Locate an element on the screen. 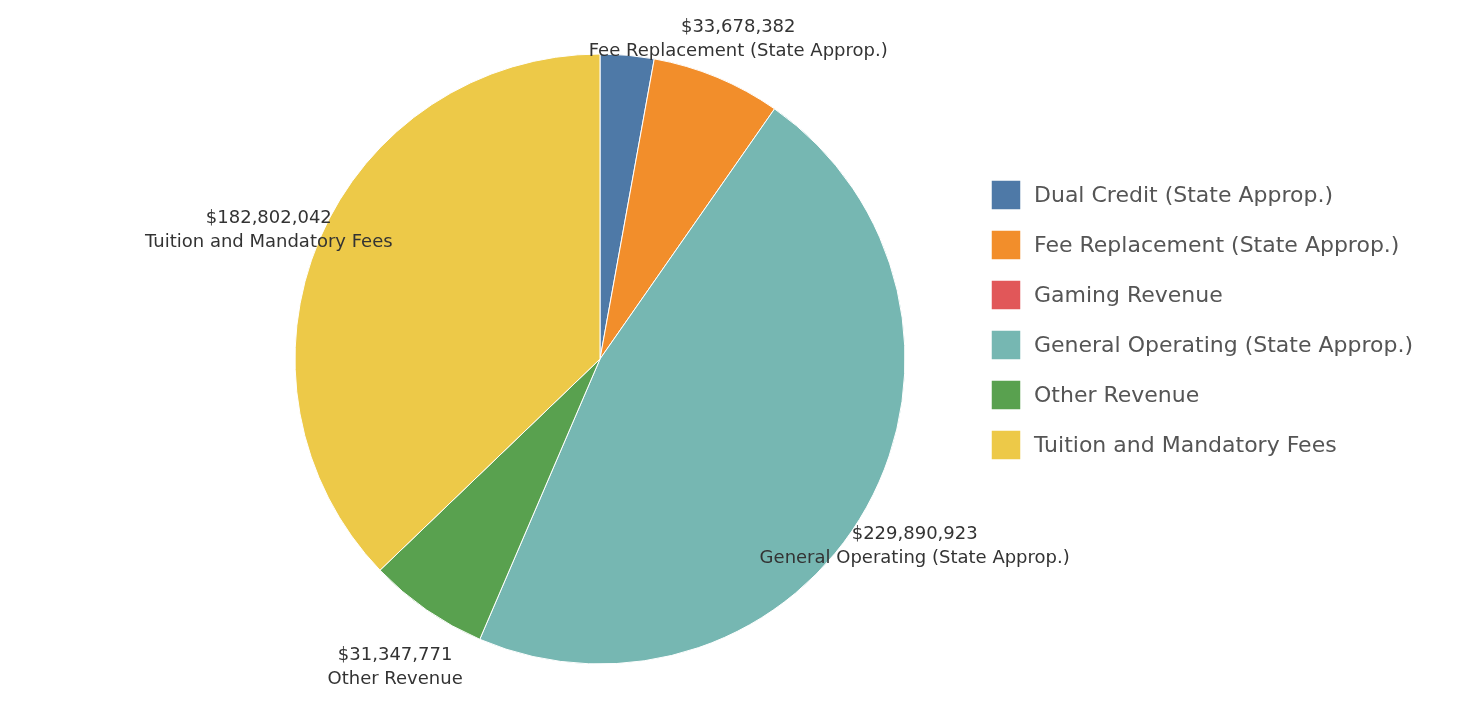 This screenshot has width=1481, height=706. legend-label: Gaming Revenue is located at coordinates (1128, 294).